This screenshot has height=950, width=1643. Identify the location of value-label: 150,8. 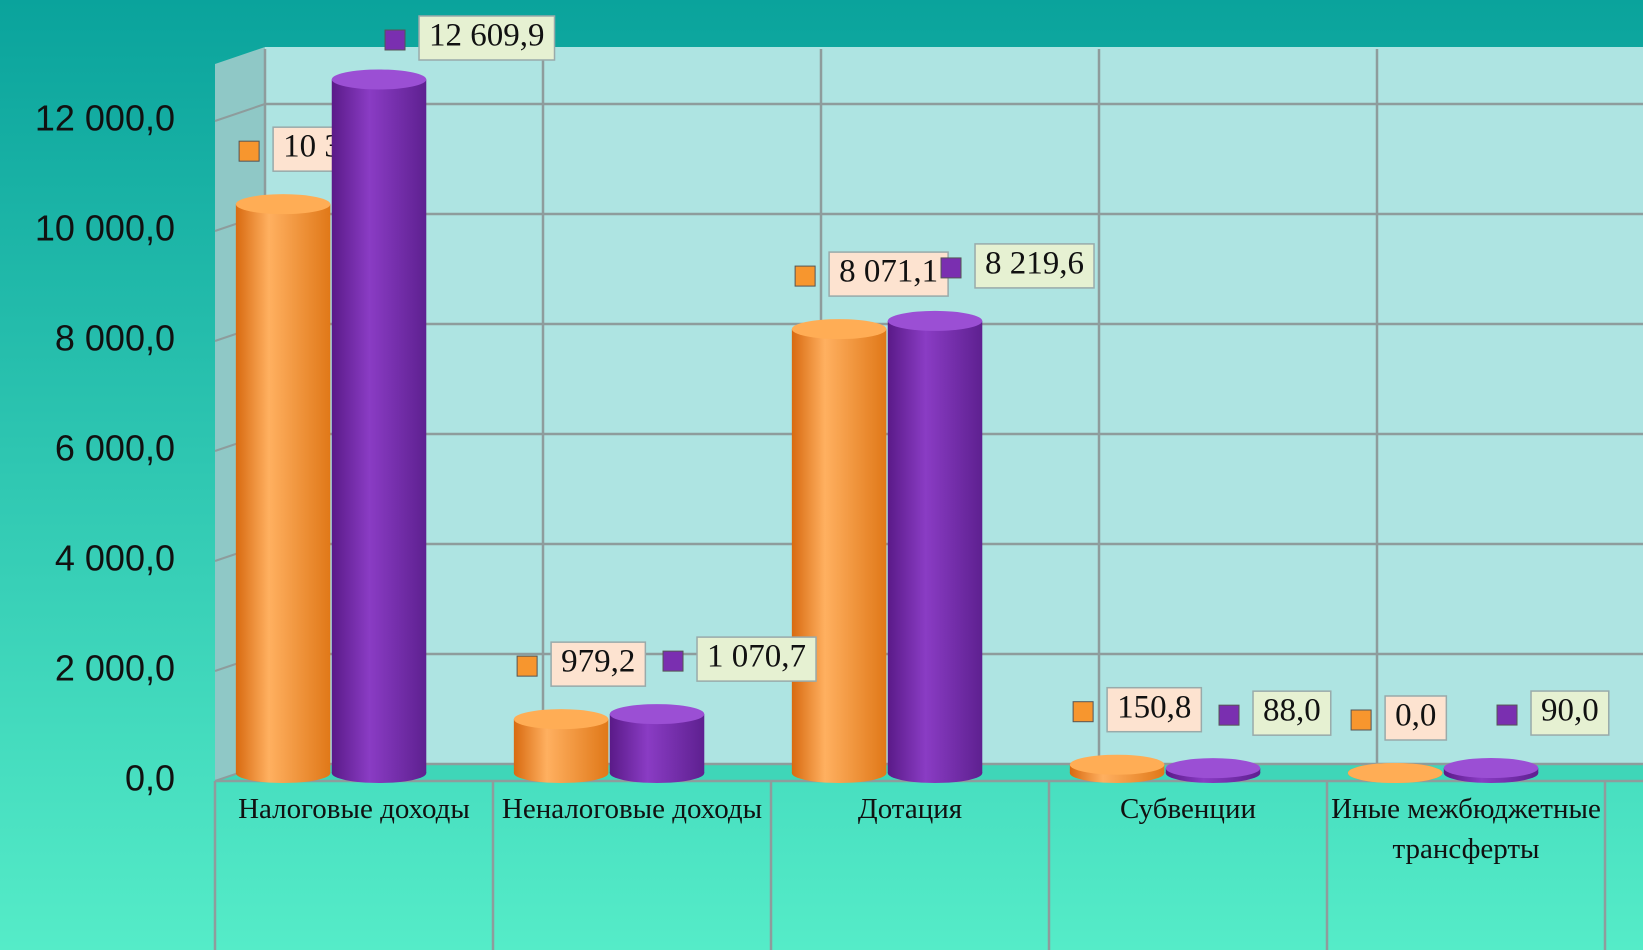
(1154, 707).